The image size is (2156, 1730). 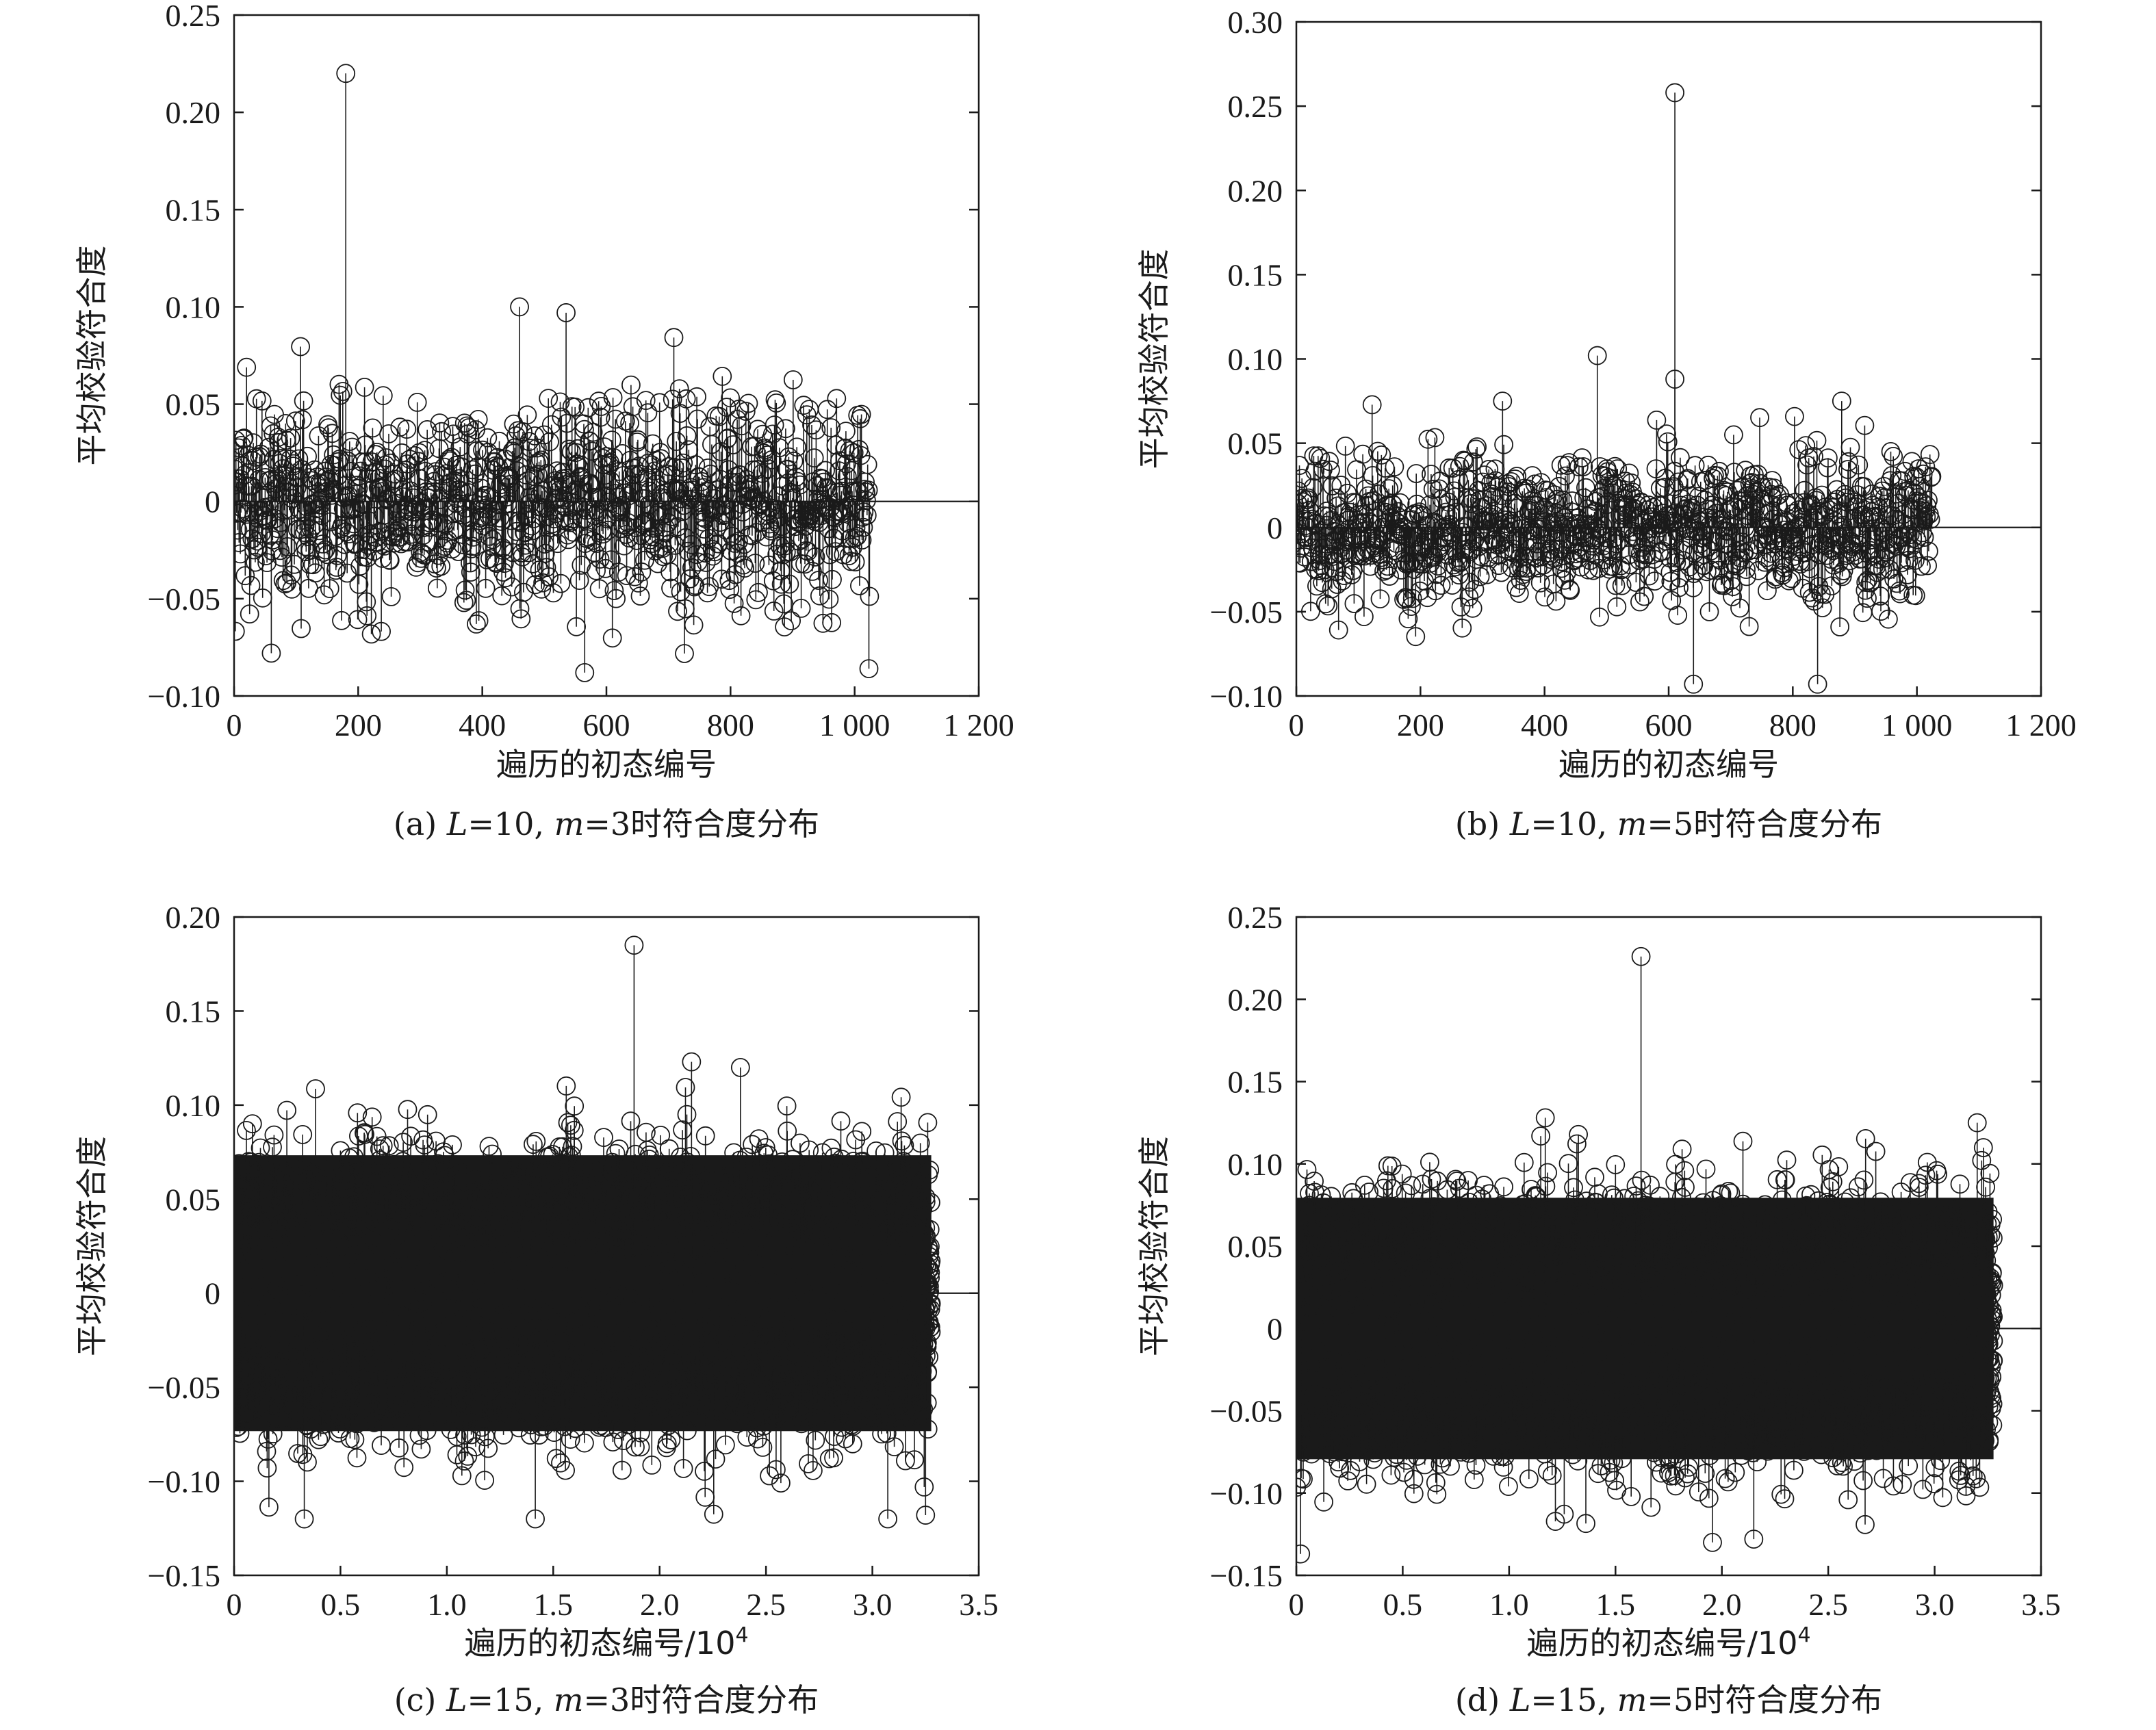 What do you see at coordinates (1668, 823) in the screenshot?
I see `panel-caption: (b) L=10, m=5时符合度分布` at bounding box center [1668, 823].